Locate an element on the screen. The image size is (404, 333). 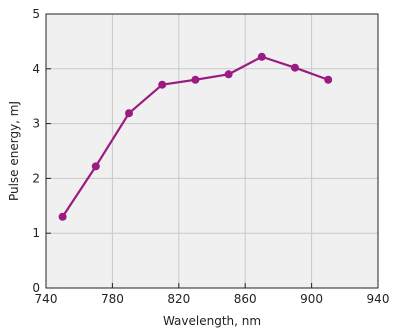
y-tick-label: 2 is located at coordinates (36, 178).